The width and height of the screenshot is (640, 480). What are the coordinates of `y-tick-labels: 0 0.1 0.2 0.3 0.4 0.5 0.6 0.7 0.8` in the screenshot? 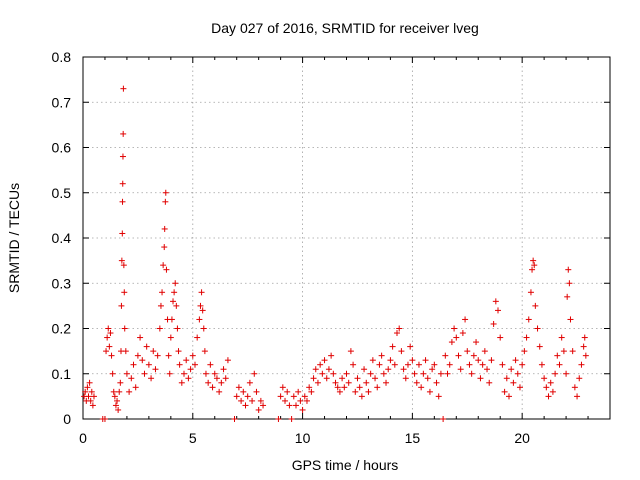 It's located at (62, 238).